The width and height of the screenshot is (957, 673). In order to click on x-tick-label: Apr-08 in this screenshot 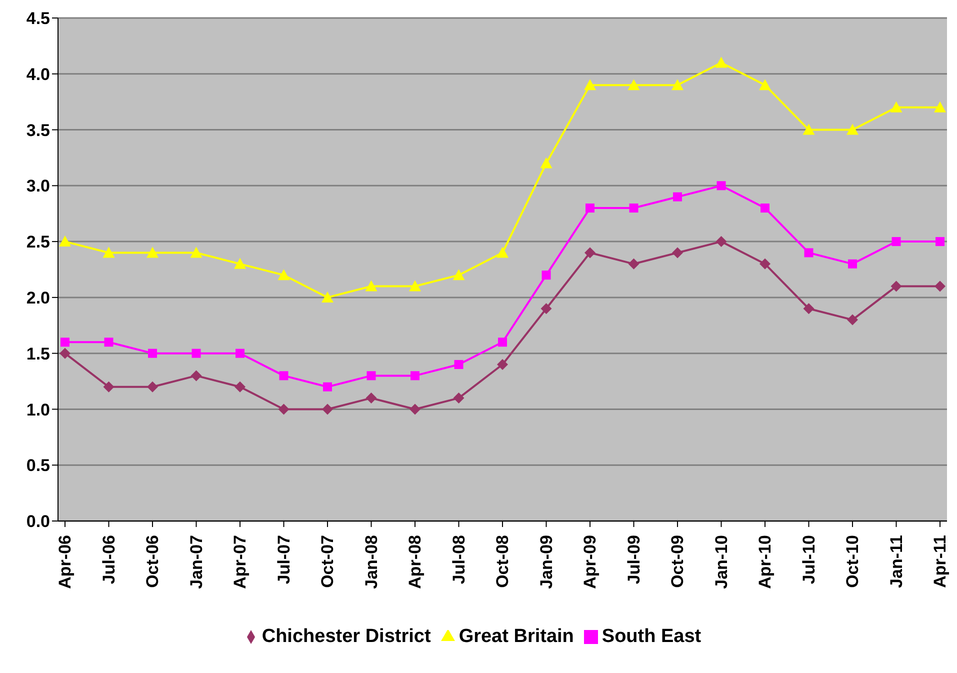, I will do `click(415, 562)`.